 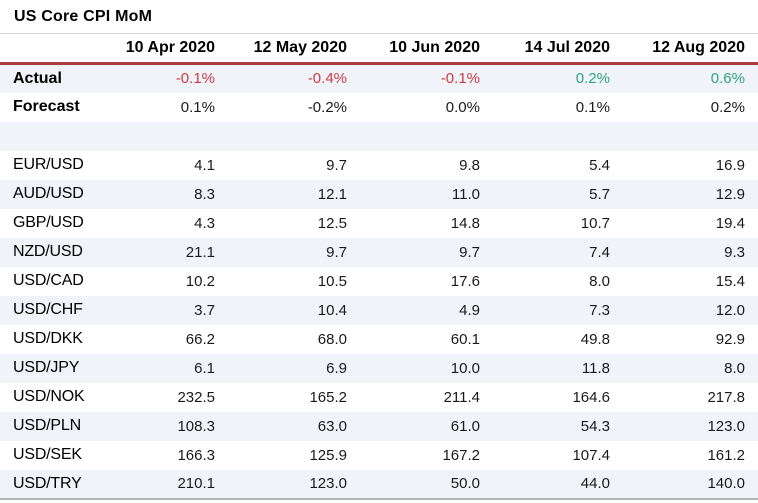 I want to click on value-cell: 166.3, so click(x=196, y=455).